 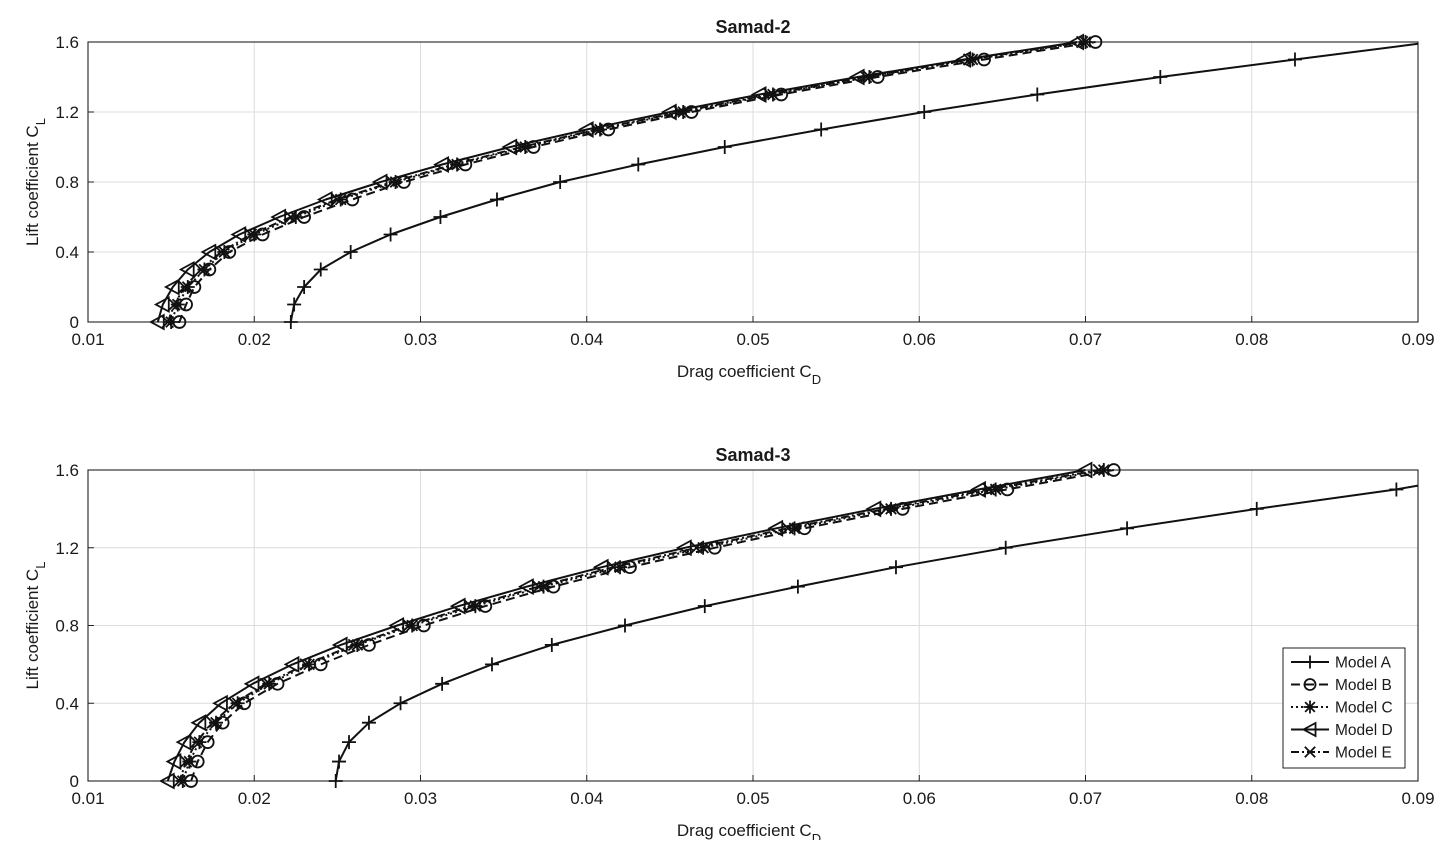 I want to click on chart-title: Samad-2, so click(x=752, y=27).